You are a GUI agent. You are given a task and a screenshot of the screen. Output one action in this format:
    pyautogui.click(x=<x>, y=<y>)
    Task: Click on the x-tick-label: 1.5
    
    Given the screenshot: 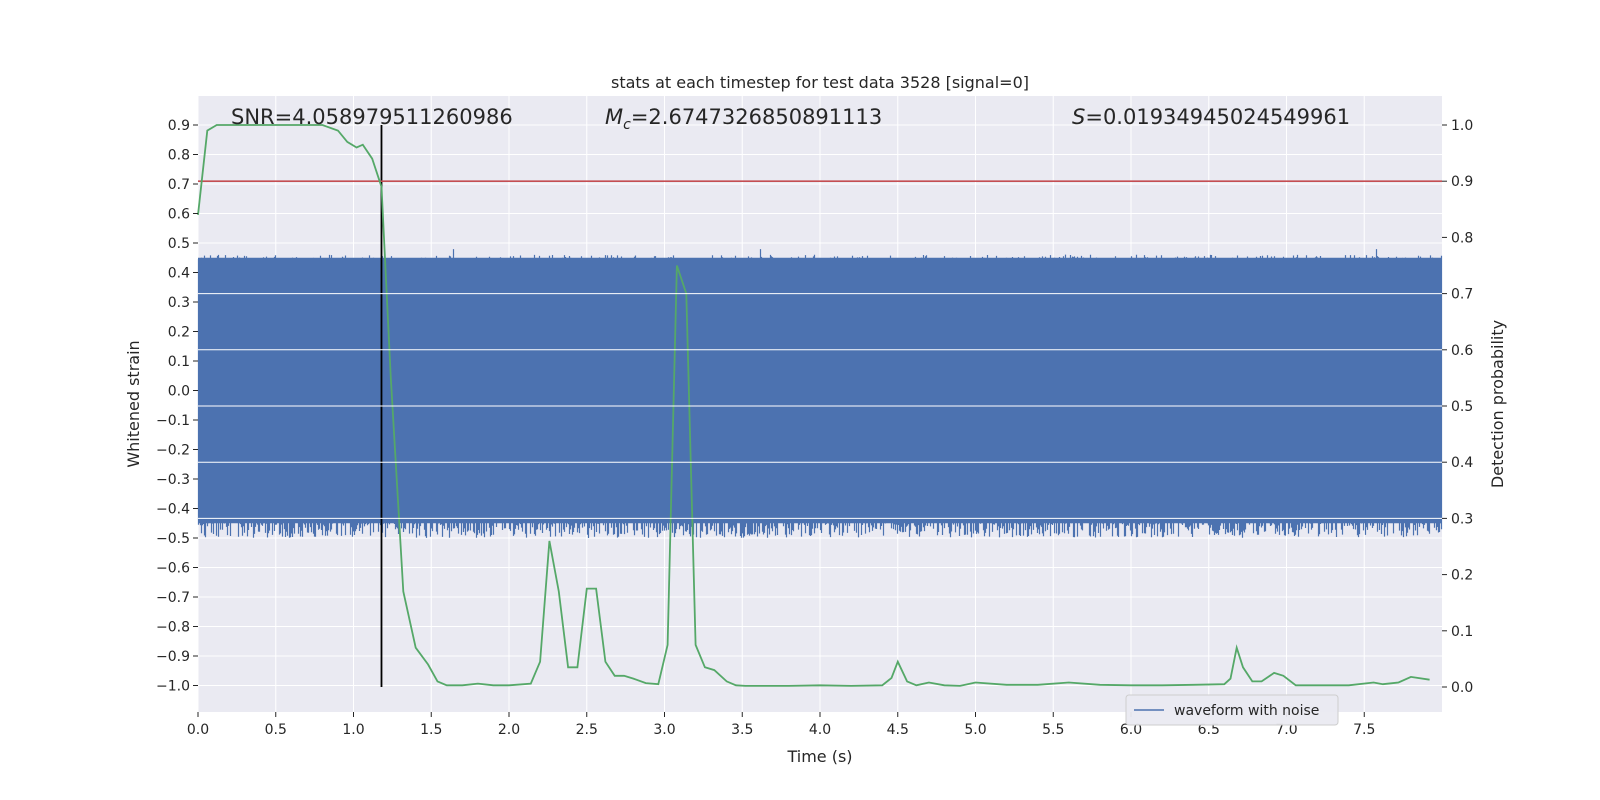 What is the action you would take?
    pyautogui.click(x=431, y=730)
    